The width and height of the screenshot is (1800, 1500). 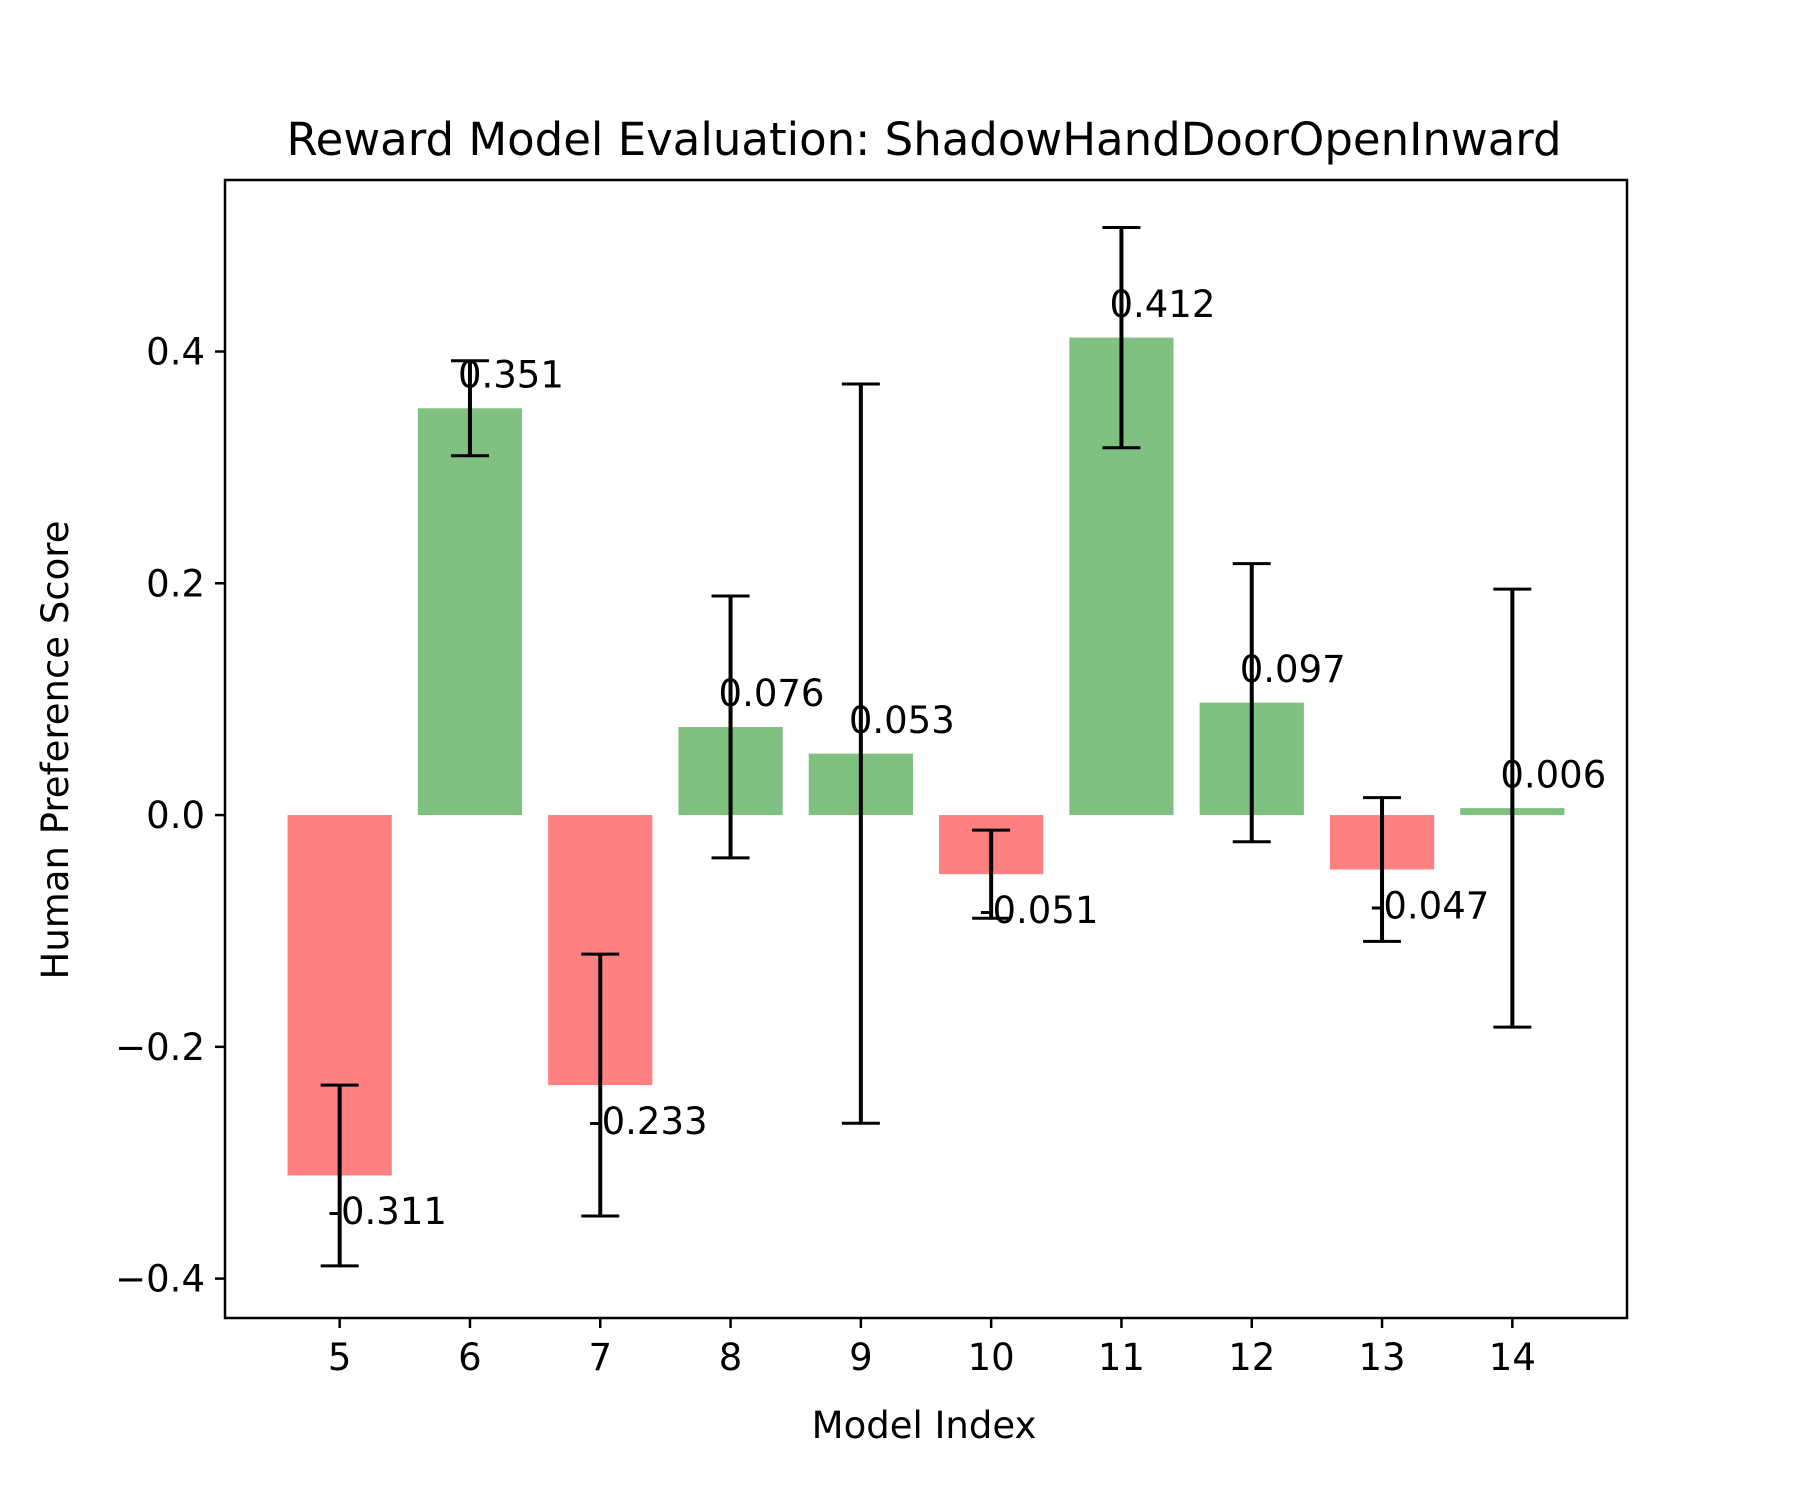 I want to click on value-label-model-7: -0.233, so click(x=647, y=1121).